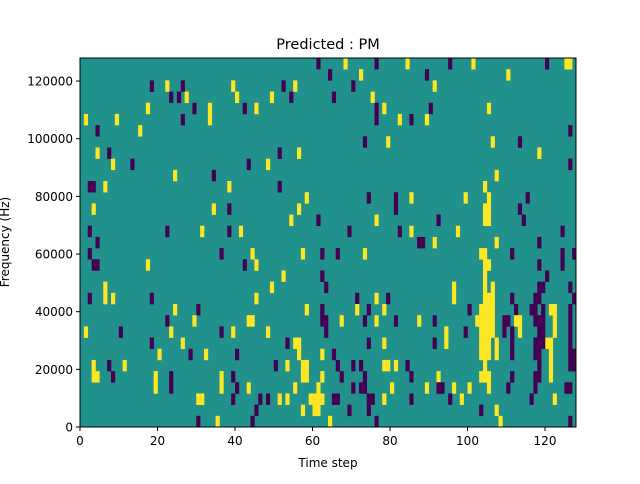 The height and width of the screenshot is (484, 640). Describe the element at coordinates (327, 45) in the screenshot. I see `chart-title: Predicted : PM` at that location.